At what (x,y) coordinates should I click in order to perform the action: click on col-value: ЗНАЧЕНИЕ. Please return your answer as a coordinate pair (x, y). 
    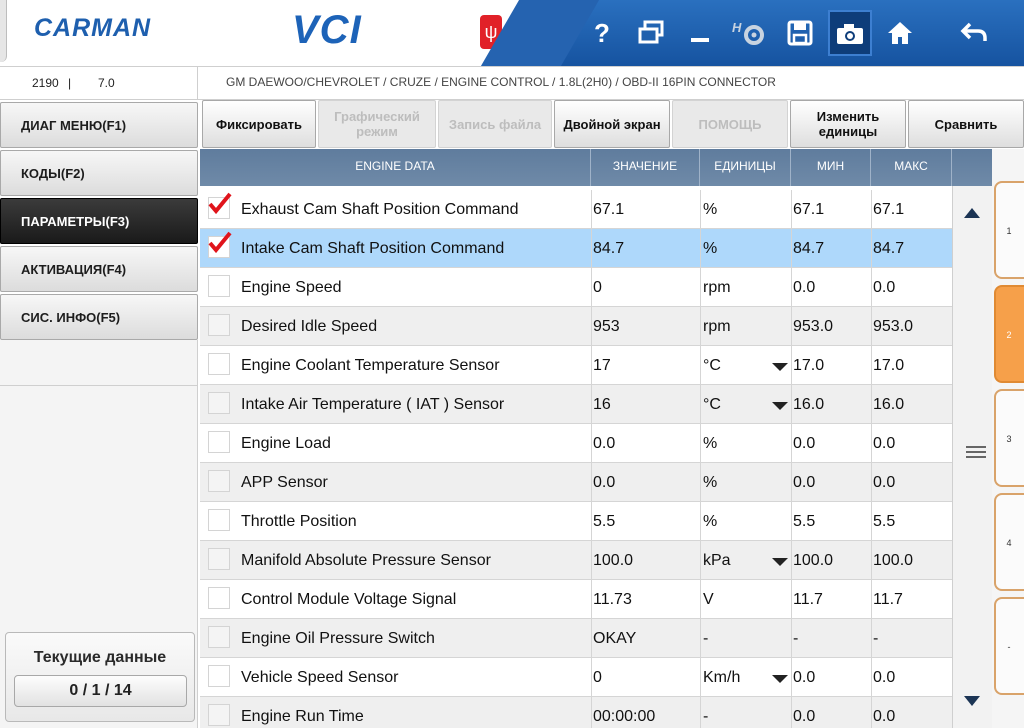
    Looking at the image, I should click on (645, 167).